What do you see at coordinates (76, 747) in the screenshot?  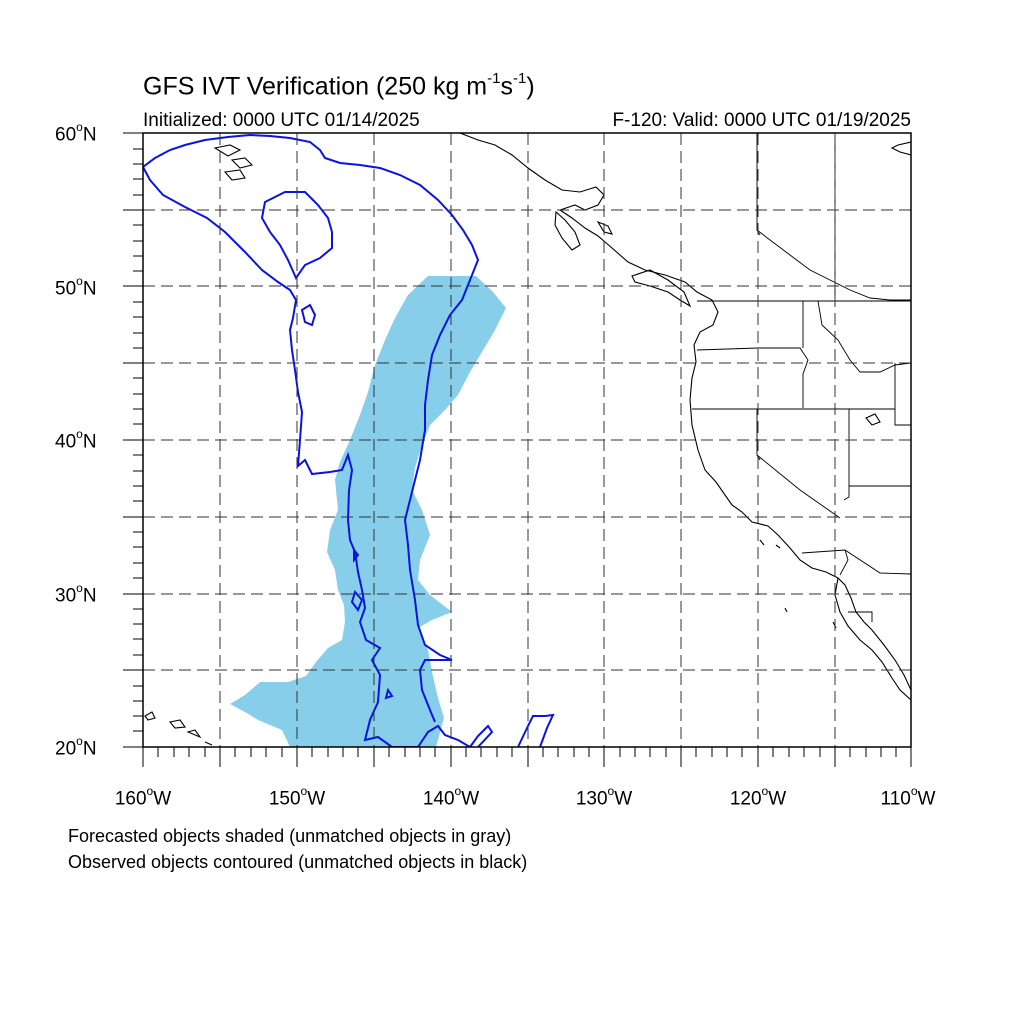 I see `lat-label-20: 20oN` at bounding box center [76, 747].